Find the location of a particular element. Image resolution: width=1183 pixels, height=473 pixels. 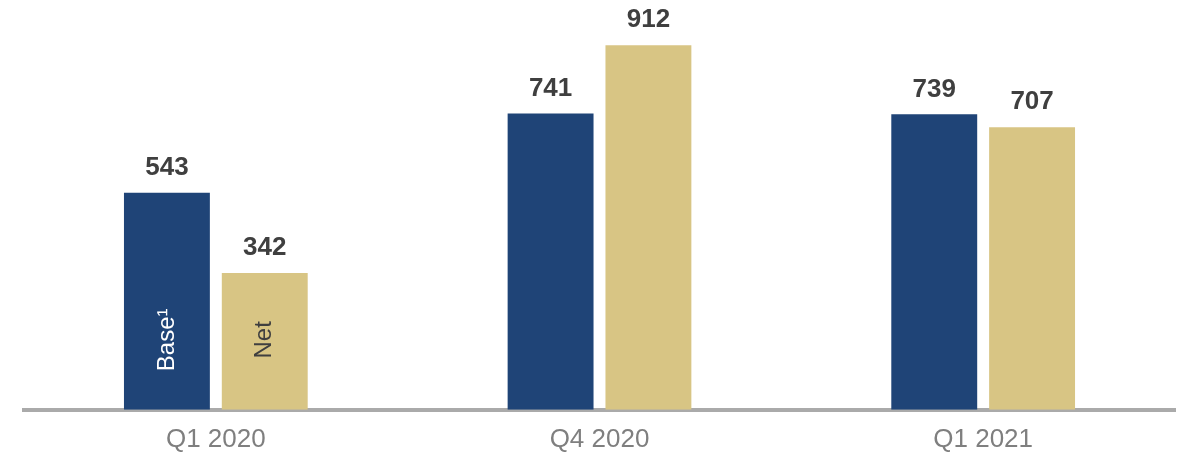

x-tick-label: Q4 2020 is located at coordinates (599, 437).